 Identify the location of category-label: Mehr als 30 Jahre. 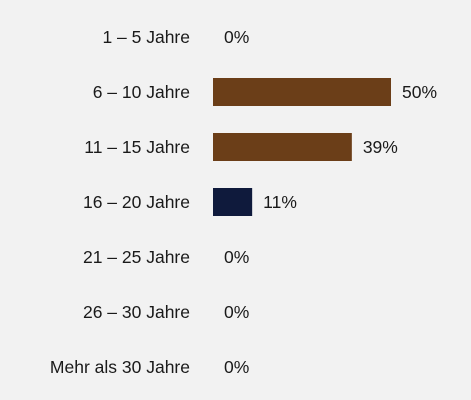
(120, 367).